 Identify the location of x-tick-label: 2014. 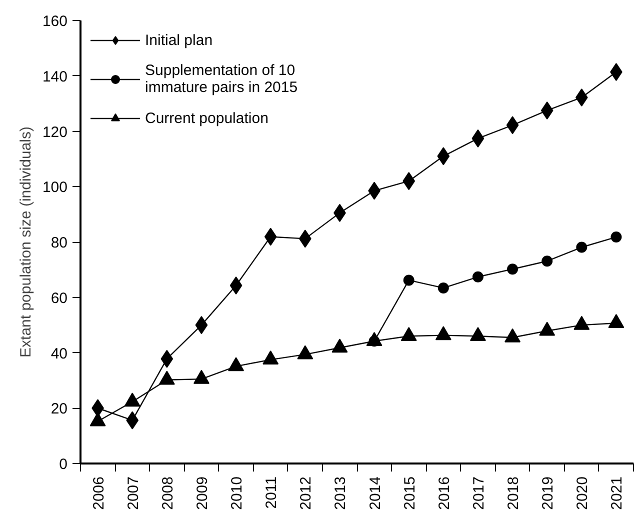
(375, 493).